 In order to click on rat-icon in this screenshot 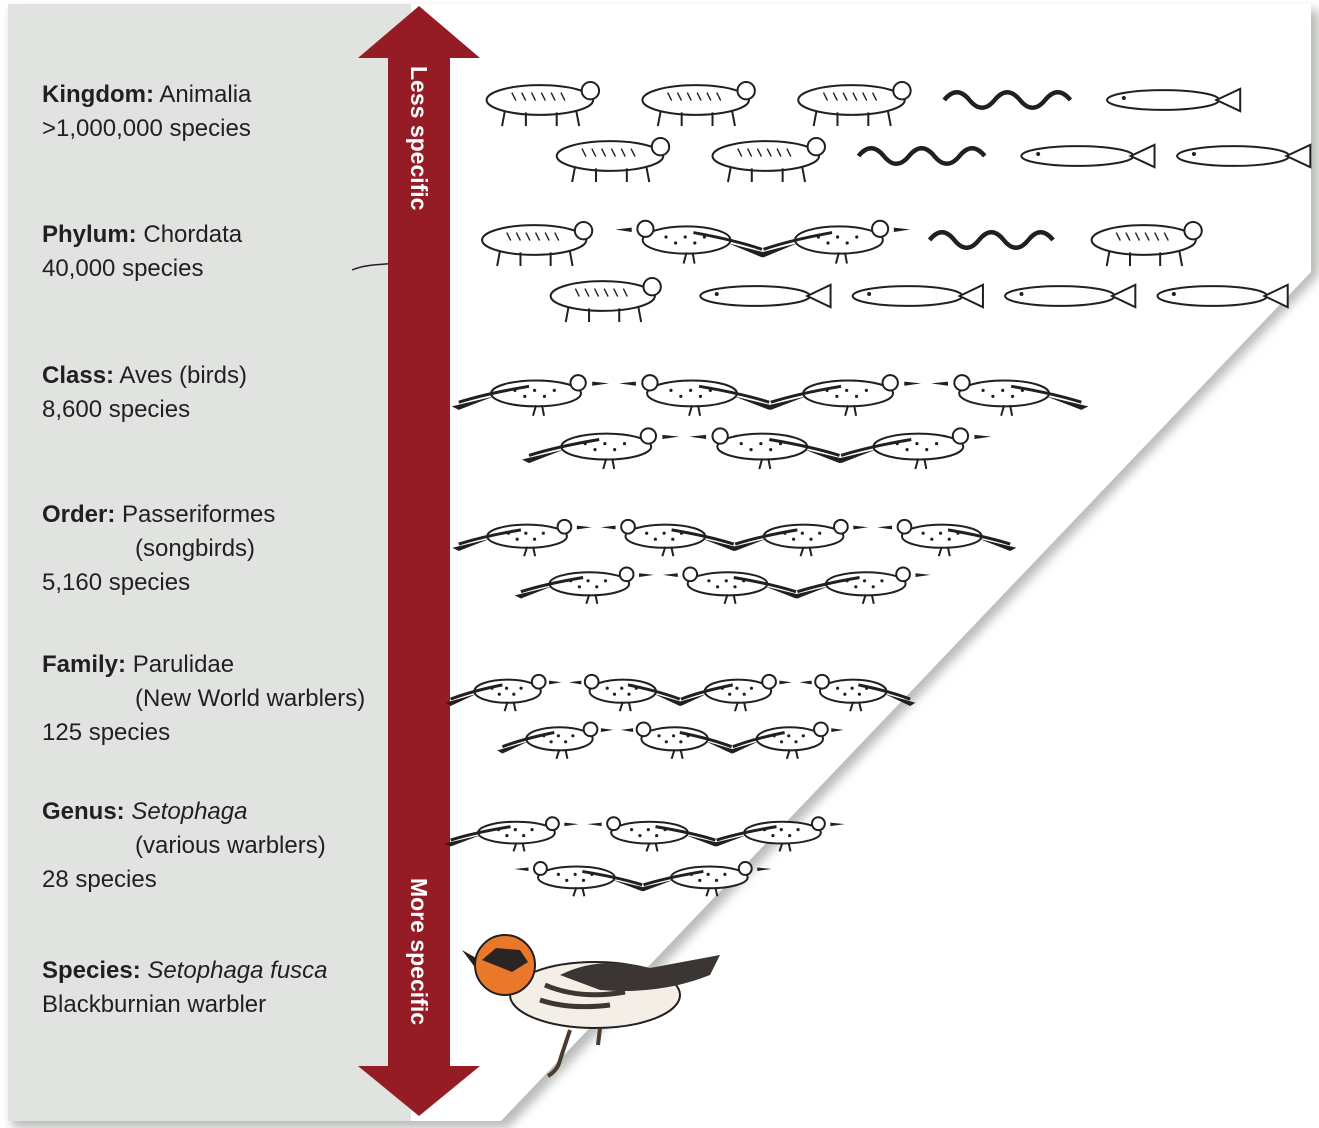, I will do `click(537, 244)`.